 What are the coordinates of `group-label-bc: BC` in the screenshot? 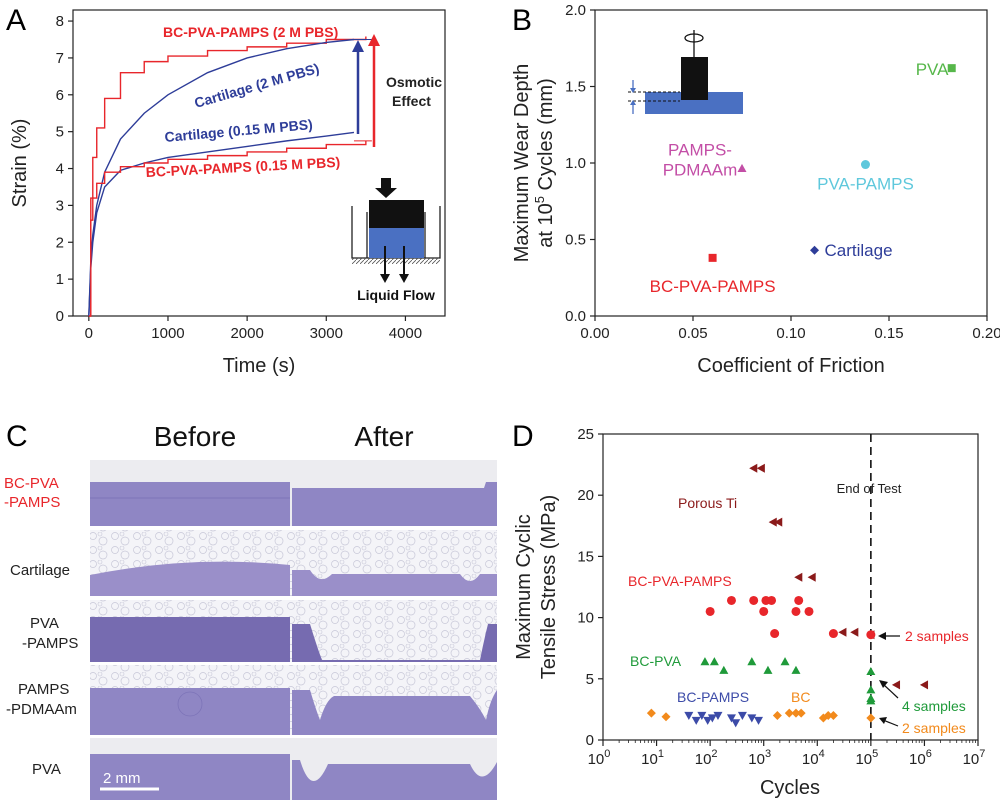 It's located at (800, 697).